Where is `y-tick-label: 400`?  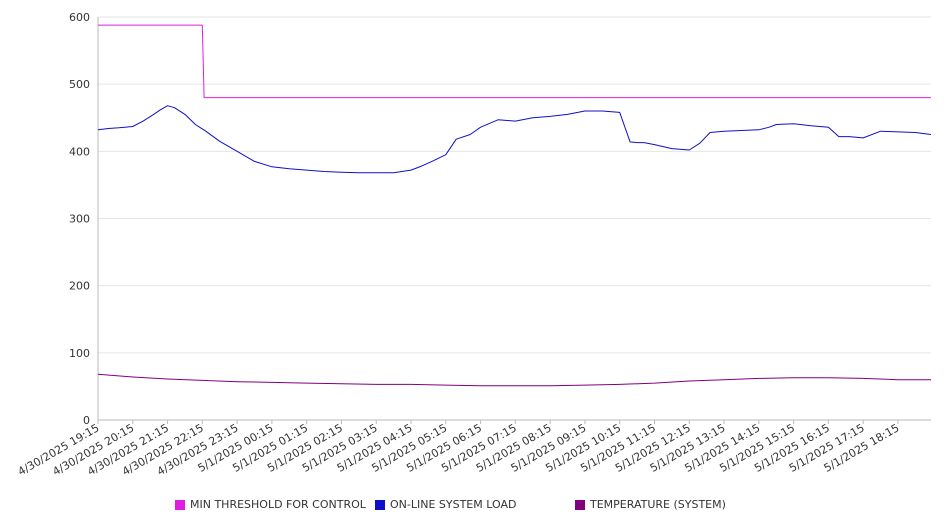
y-tick-label: 400 is located at coordinates (79, 151).